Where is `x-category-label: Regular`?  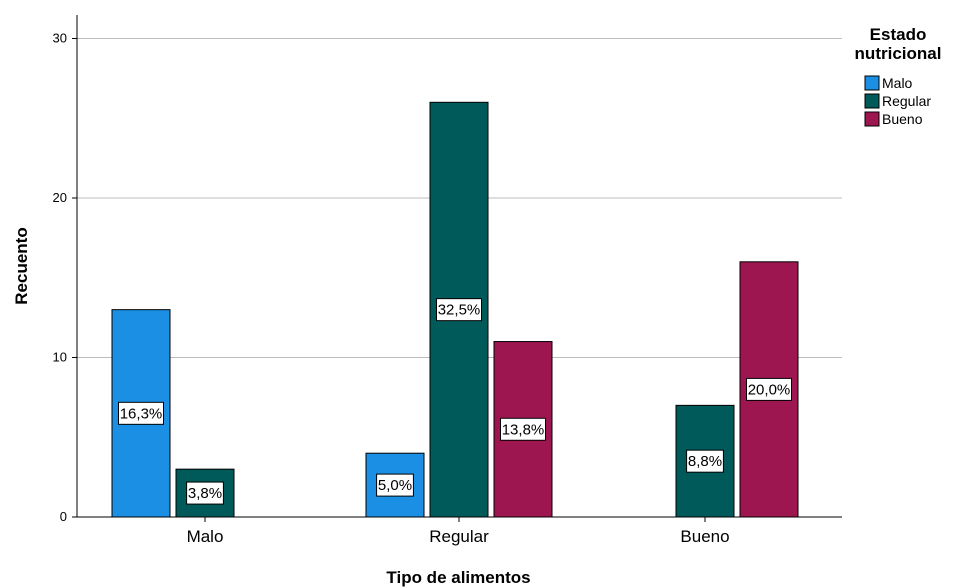 x-category-label: Regular is located at coordinates (459, 536).